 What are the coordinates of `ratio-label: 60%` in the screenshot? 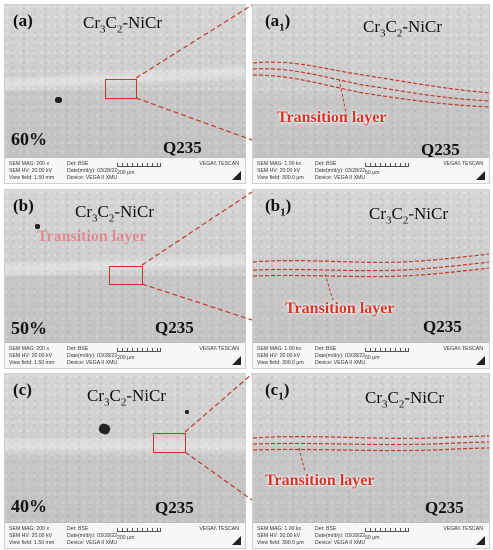 It's located at (29, 139).